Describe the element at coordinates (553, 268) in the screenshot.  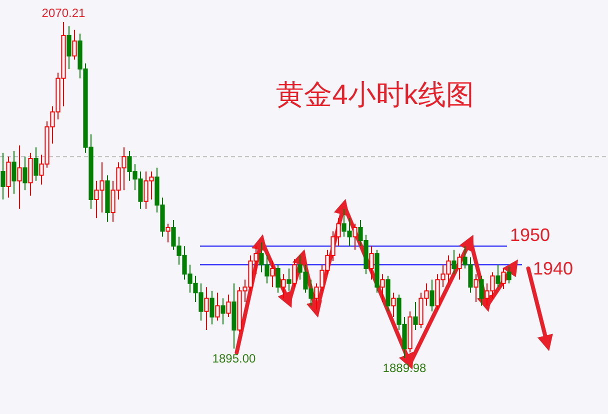
I see `ref-line-label: 1940` at that location.